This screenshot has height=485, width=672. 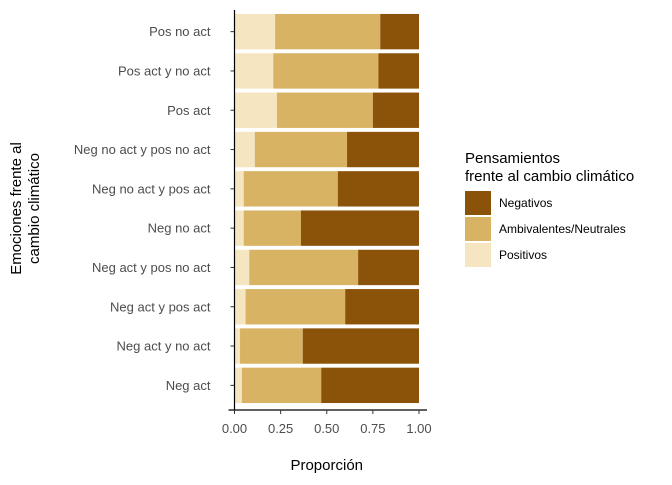 What do you see at coordinates (164, 346) in the screenshot?
I see `y-tick-label: Neg act y no act` at bounding box center [164, 346].